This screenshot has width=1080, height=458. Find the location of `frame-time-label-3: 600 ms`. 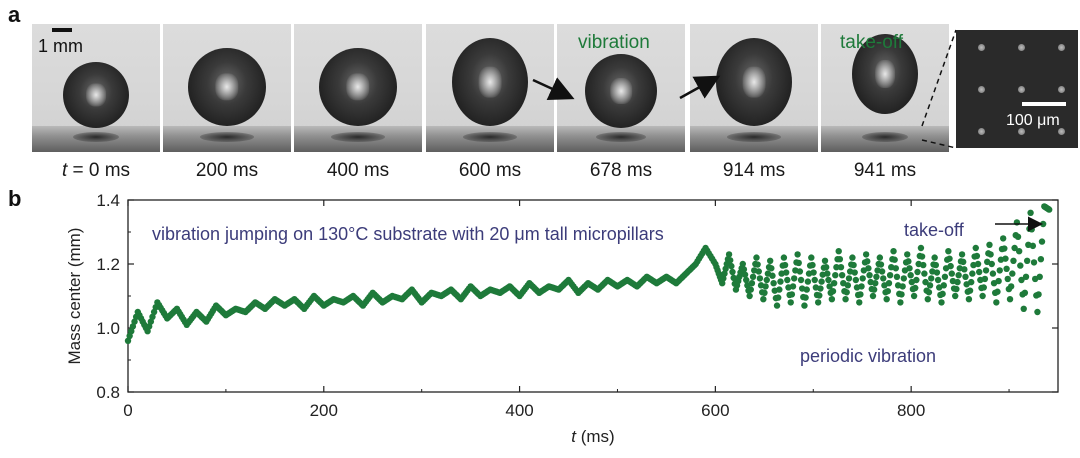

frame-time-label-3: 600 ms is located at coordinates (490, 171).